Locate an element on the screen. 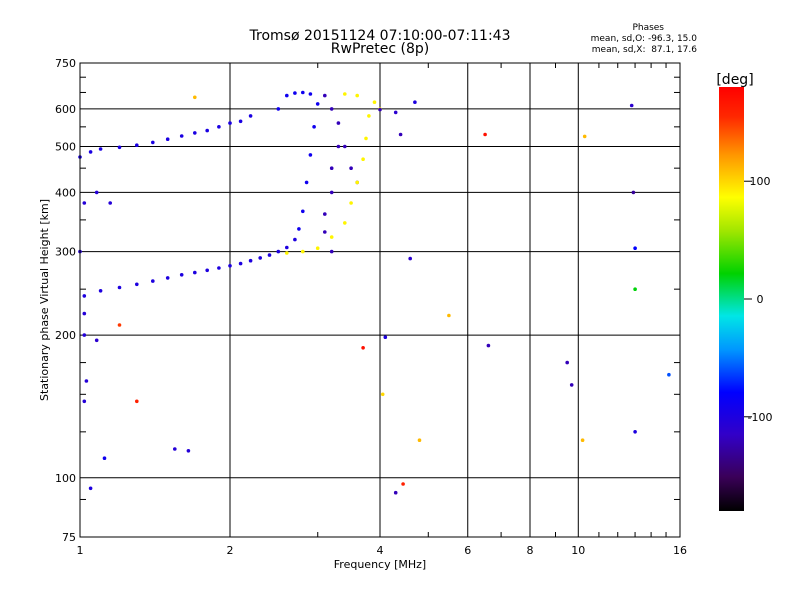 The width and height of the screenshot is (800, 600). x-tick-label: 4 is located at coordinates (380, 550).